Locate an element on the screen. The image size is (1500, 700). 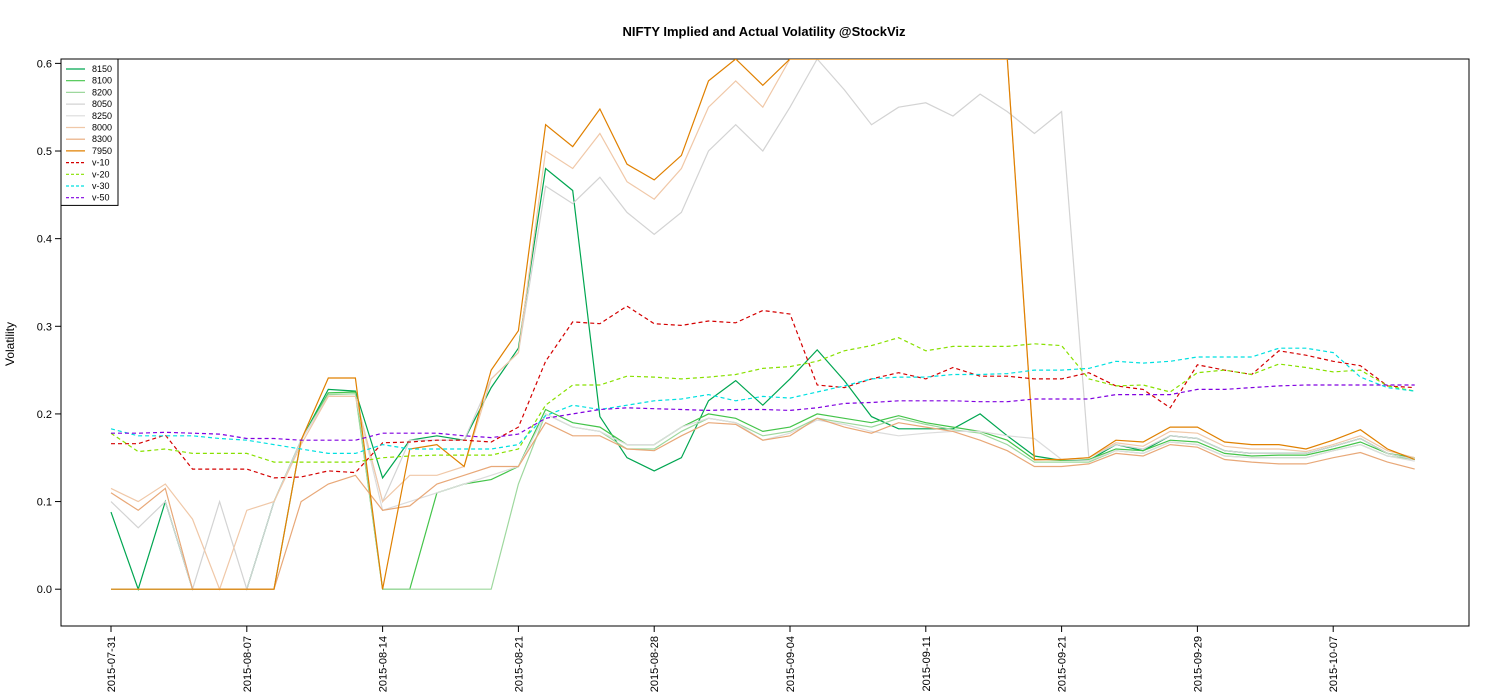
y-tick-label: 0.6 is located at coordinates (44, 64).